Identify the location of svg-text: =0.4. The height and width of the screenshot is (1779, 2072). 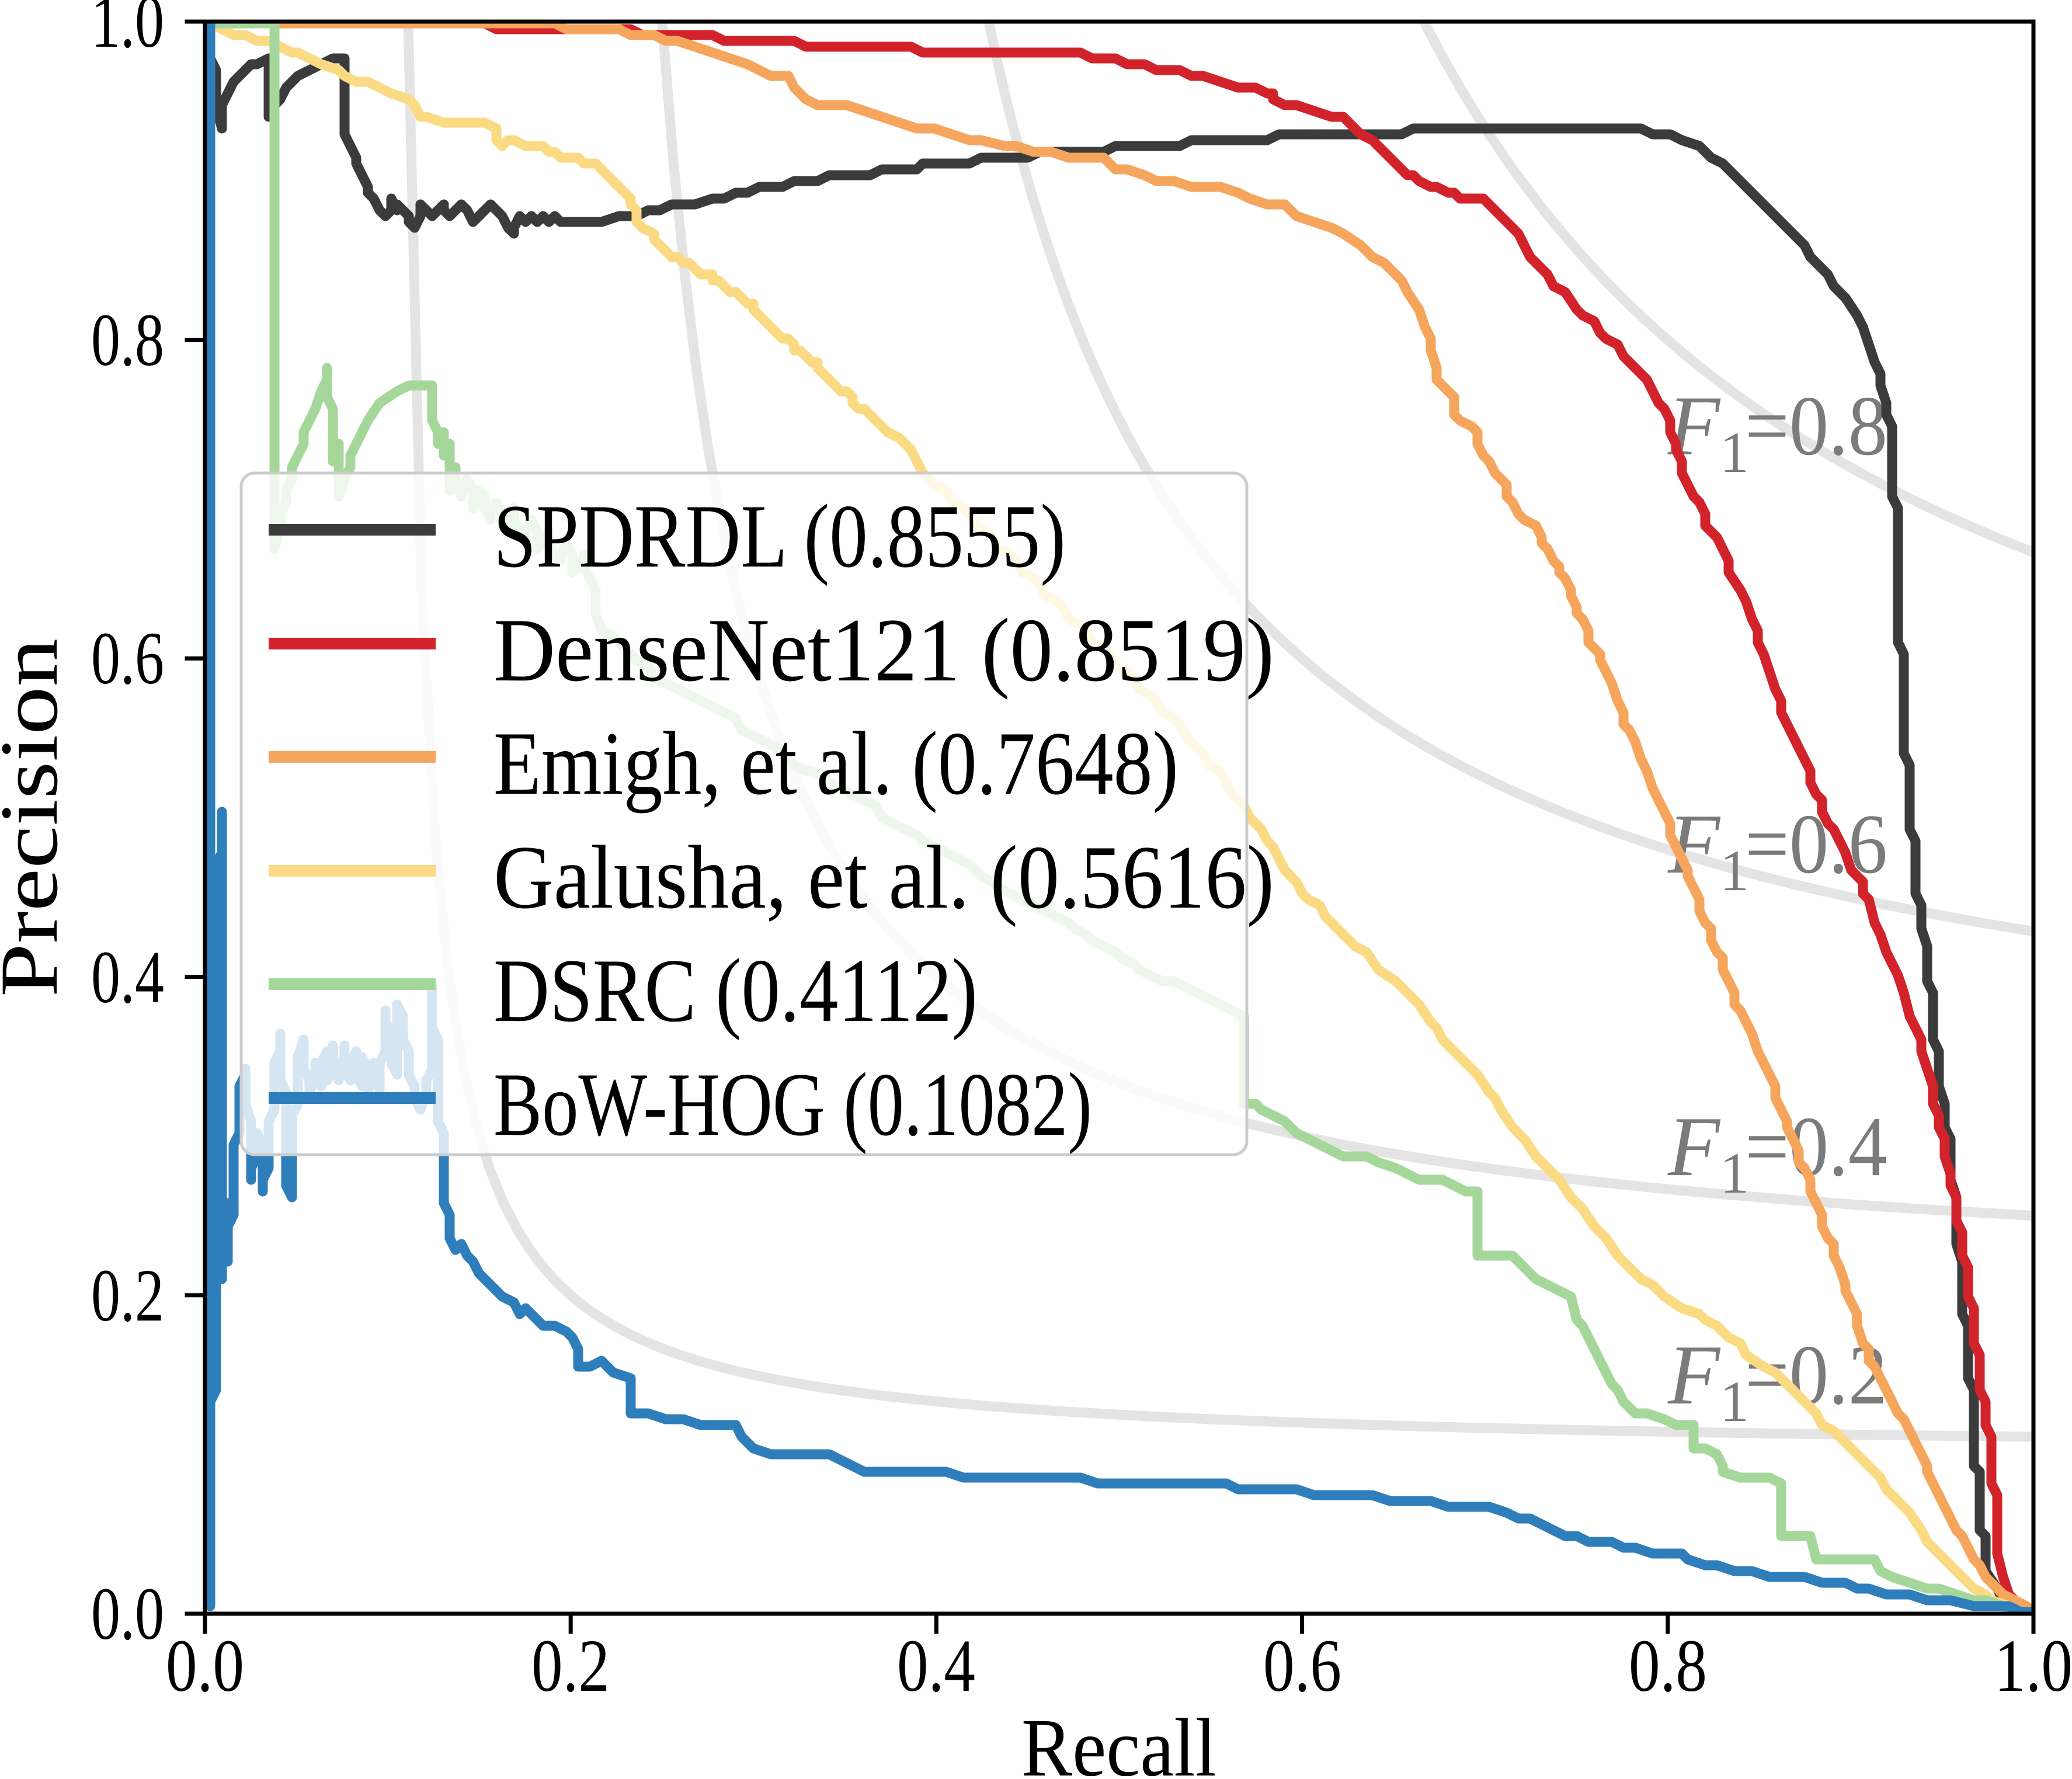
(1816, 1146).